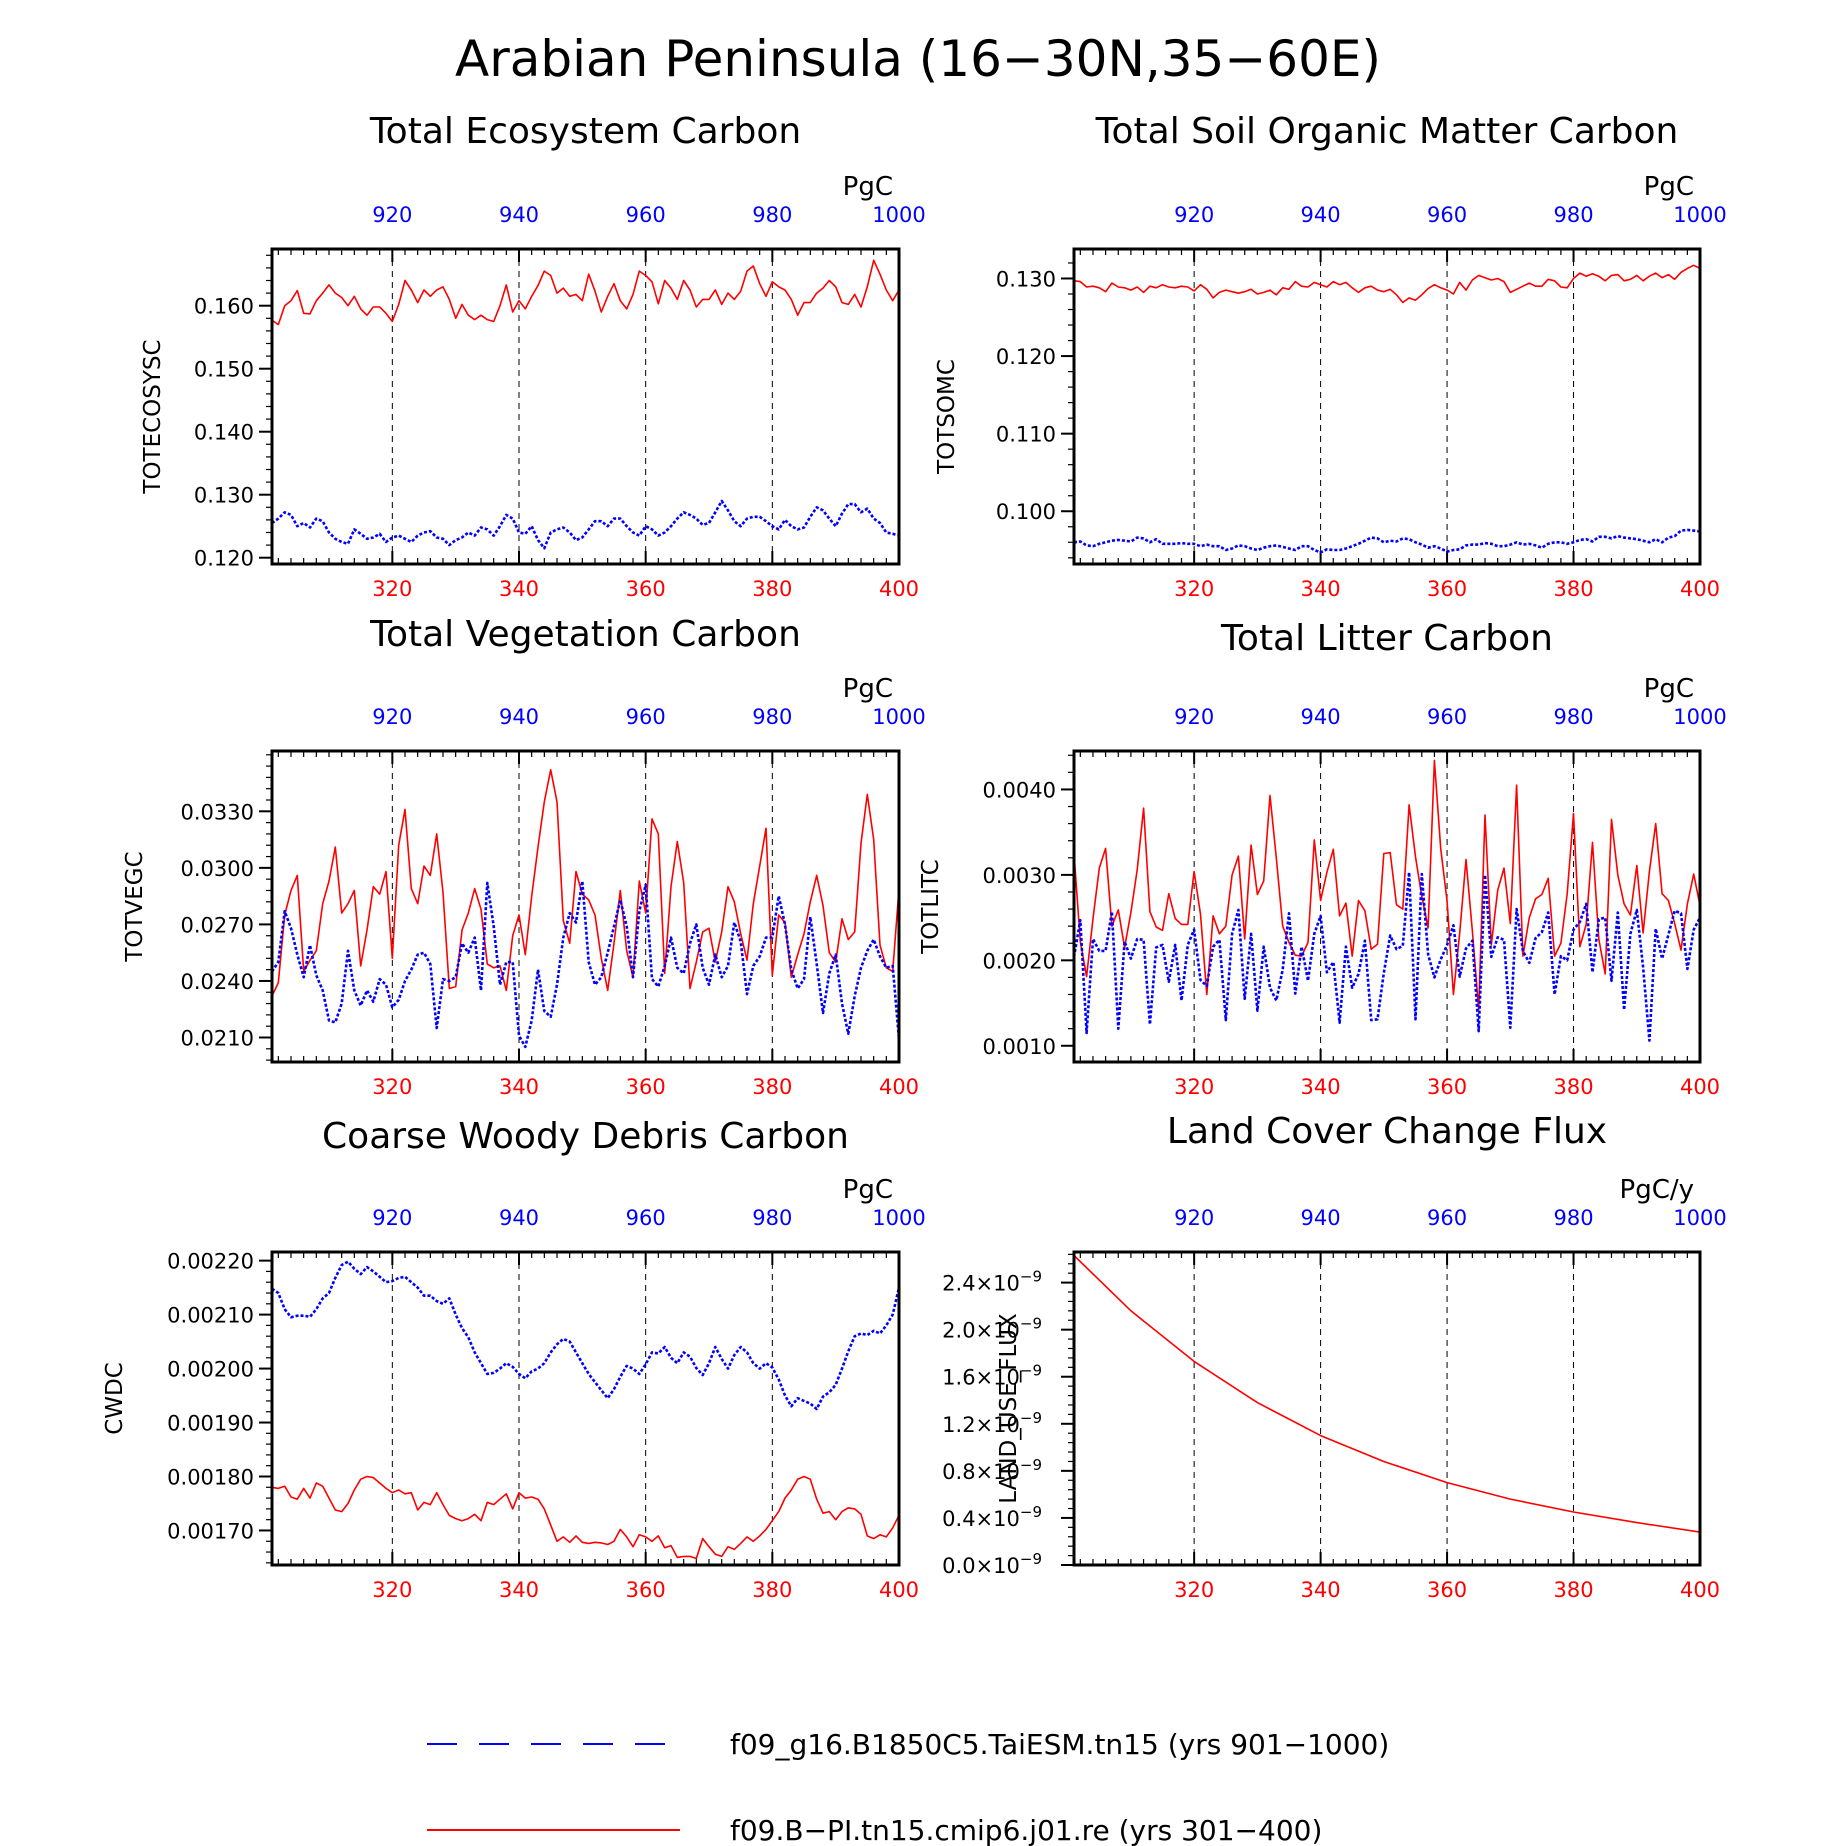  Describe the element at coordinates (217, 869) in the screenshot. I see `y-tick-label: 0.0300` at that location.